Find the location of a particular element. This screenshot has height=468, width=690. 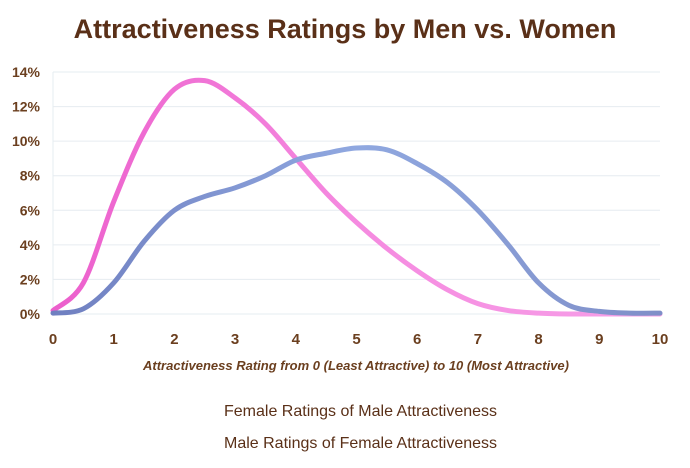

y-tick-label: 10% is located at coordinates (26, 141).